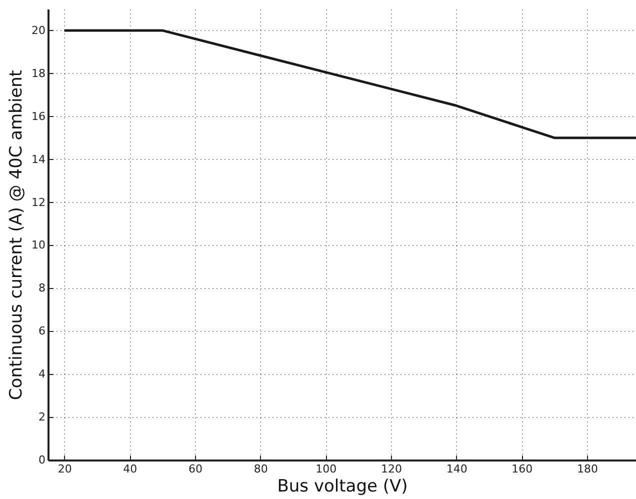  Describe the element at coordinates (42, 417) in the screenshot. I see `y-tick-label: 2` at that location.